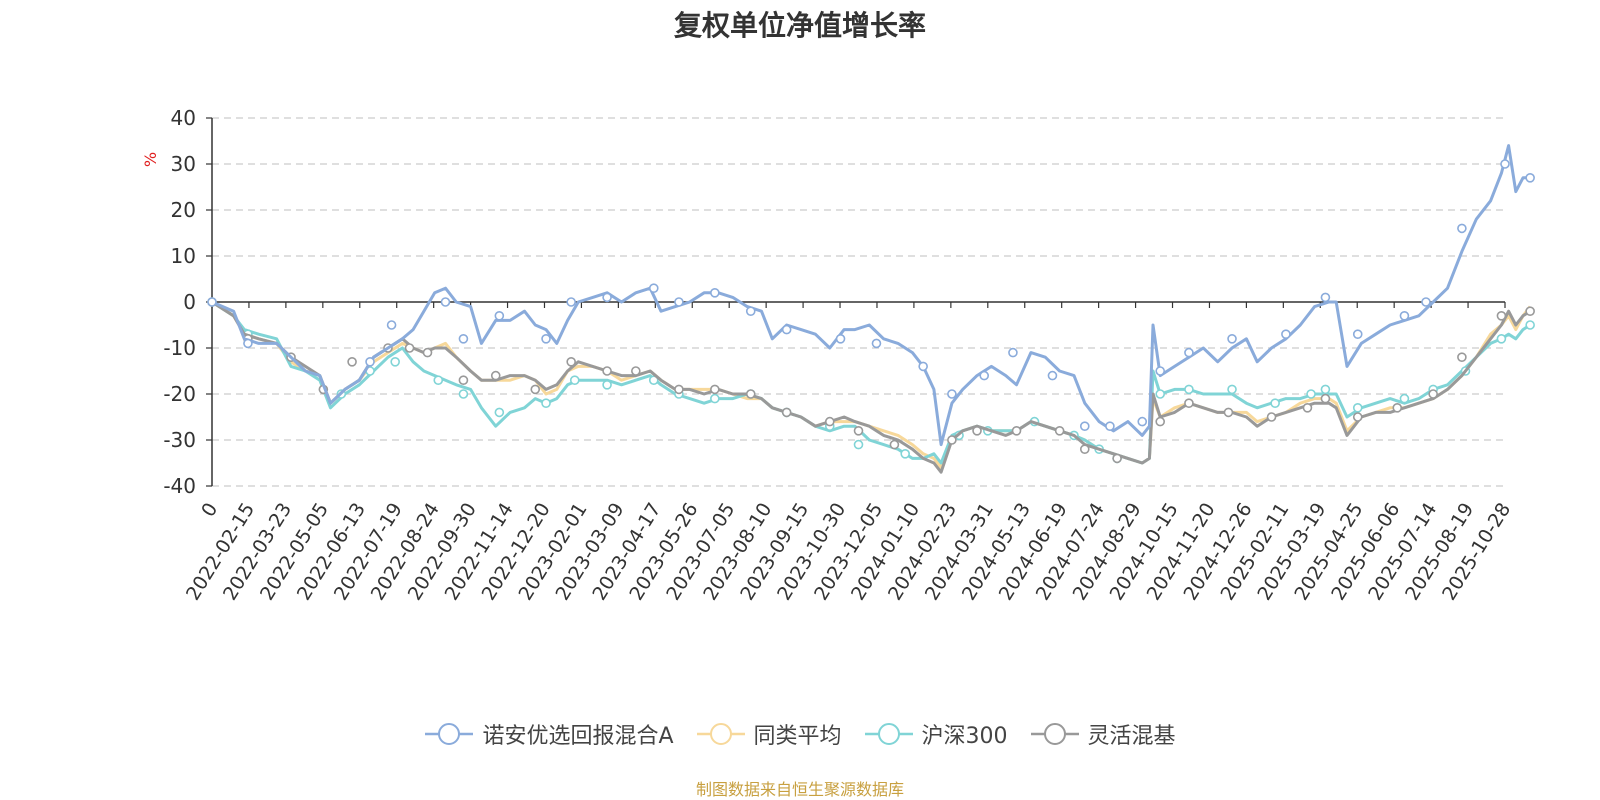 Image resolution: width=1600 pixels, height=800 pixels. I want to click on y-tick-label: 40, so click(183, 118).